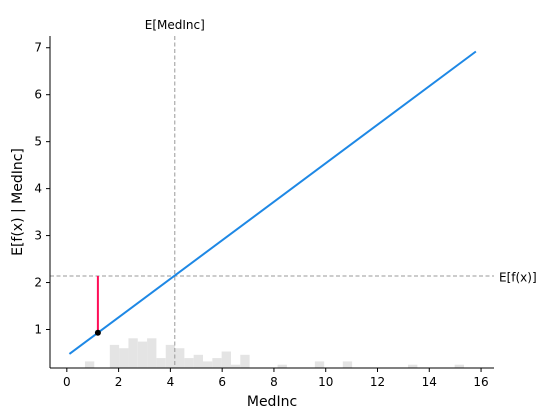 The image size is (550, 413). What do you see at coordinates (274, 382) in the screenshot?
I see `x-tick-label: 8` at bounding box center [274, 382].